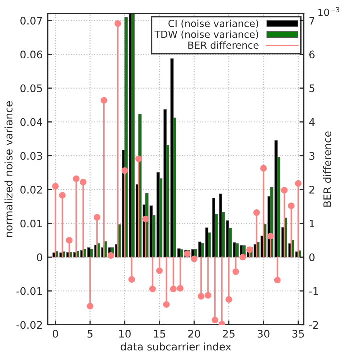  I want to click on y2-tick-label: 3, so click(312, 156).